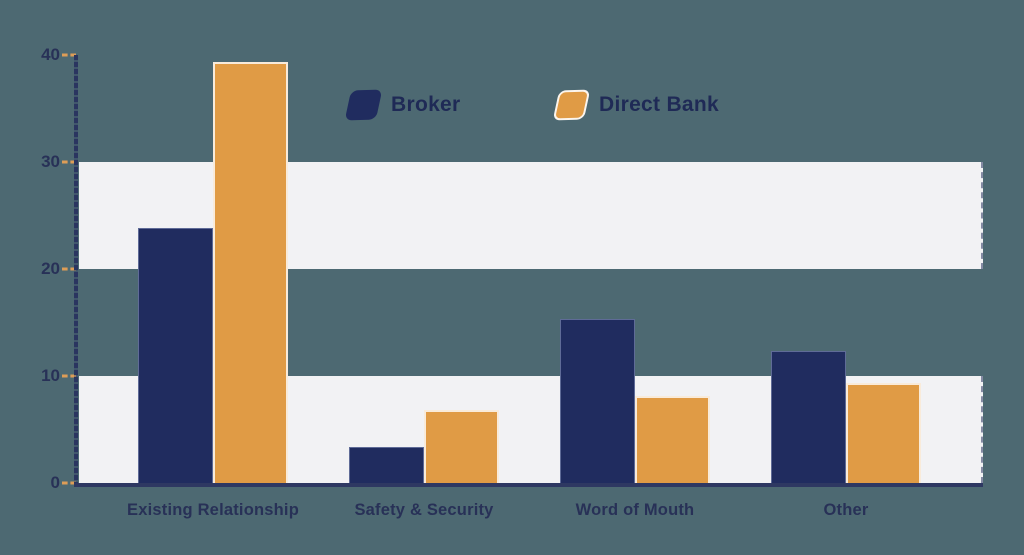 Image resolution: width=1024 pixels, height=555 pixels. Describe the element at coordinates (363, 105) in the screenshot. I see `broker-swatch-icon` at that location.